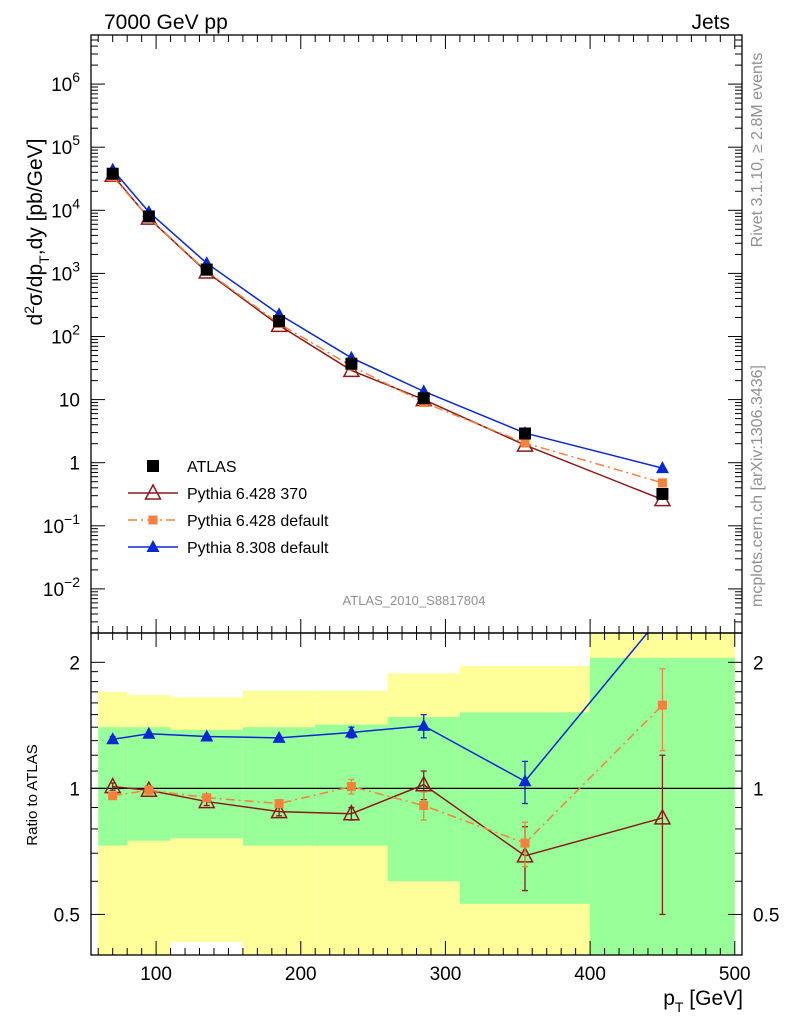 Image resolution: width=786 pixels, height=1024 pixels. I want to click on legend-entry-3: Pythia 8.308 default, so click(228, 548).